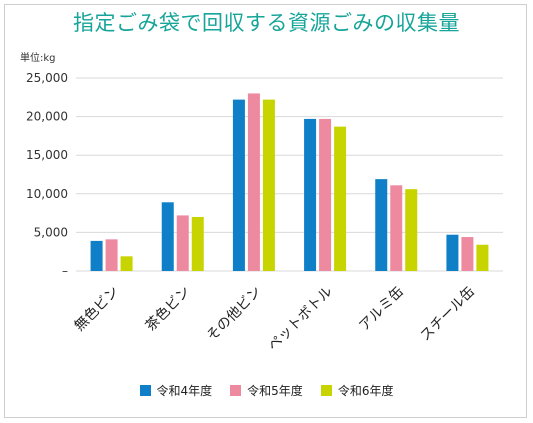  I want to click on x-tick-label: アルミ缶, so click(381, 309).